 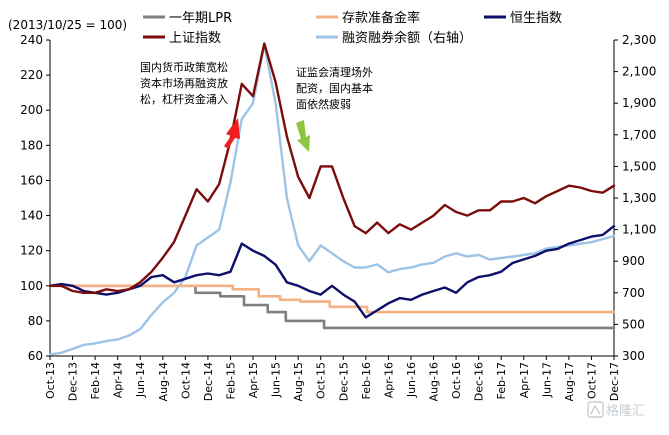 What do you see at coordinates (31, 75) in the screenshot?
I see `left-tick-label: 220` at bounding box center [31, 75].